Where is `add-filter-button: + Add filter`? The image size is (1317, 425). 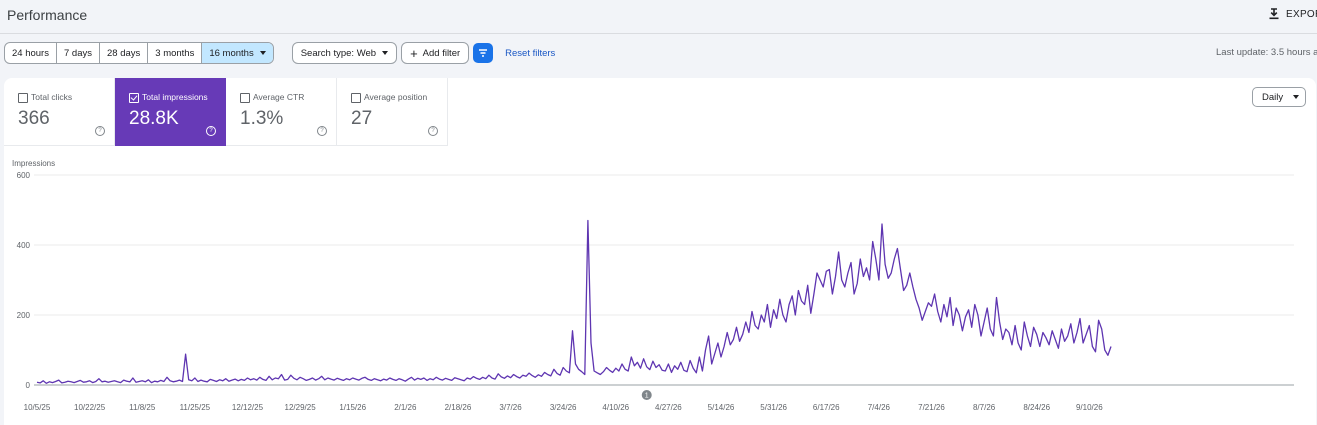
add-filter-button: + Add filter is located at coordinates (435, 53).